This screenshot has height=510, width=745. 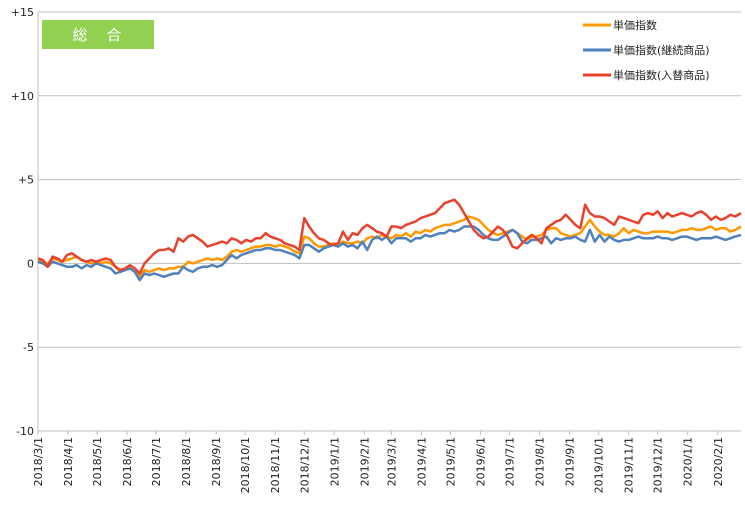 What do you see at coordinates (635, 25) in the screenshot?
I see `legend-label: 単価指数` at bounding box center [635, 25].